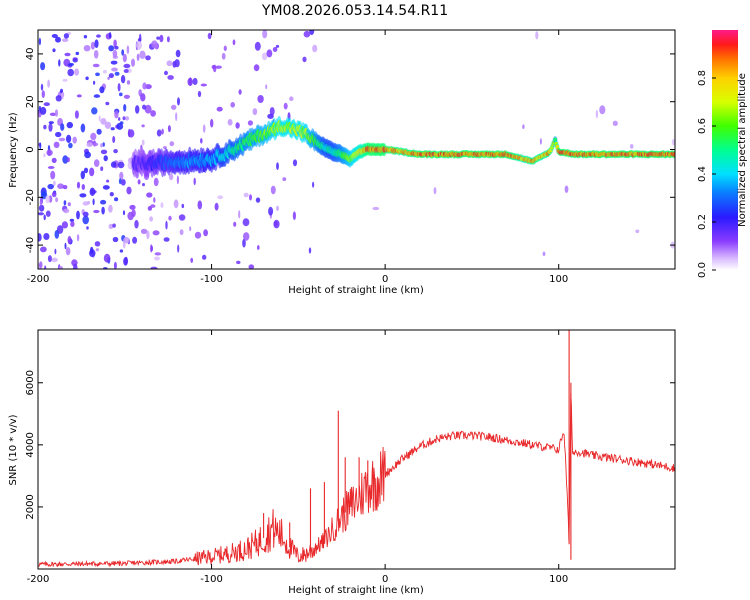  What do you see at coordinates (211, 579) in the screenshot?
I see `x-tick-label: -100` at bounding box center [211, 579].